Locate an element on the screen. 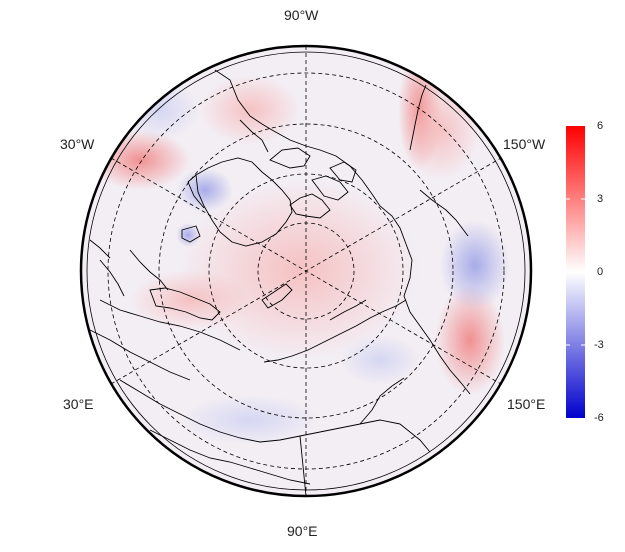 Image resolution: width=625 pixels, height=552 pixels. lon-label-bottom: 90°E is located at coordinates (302, 531).